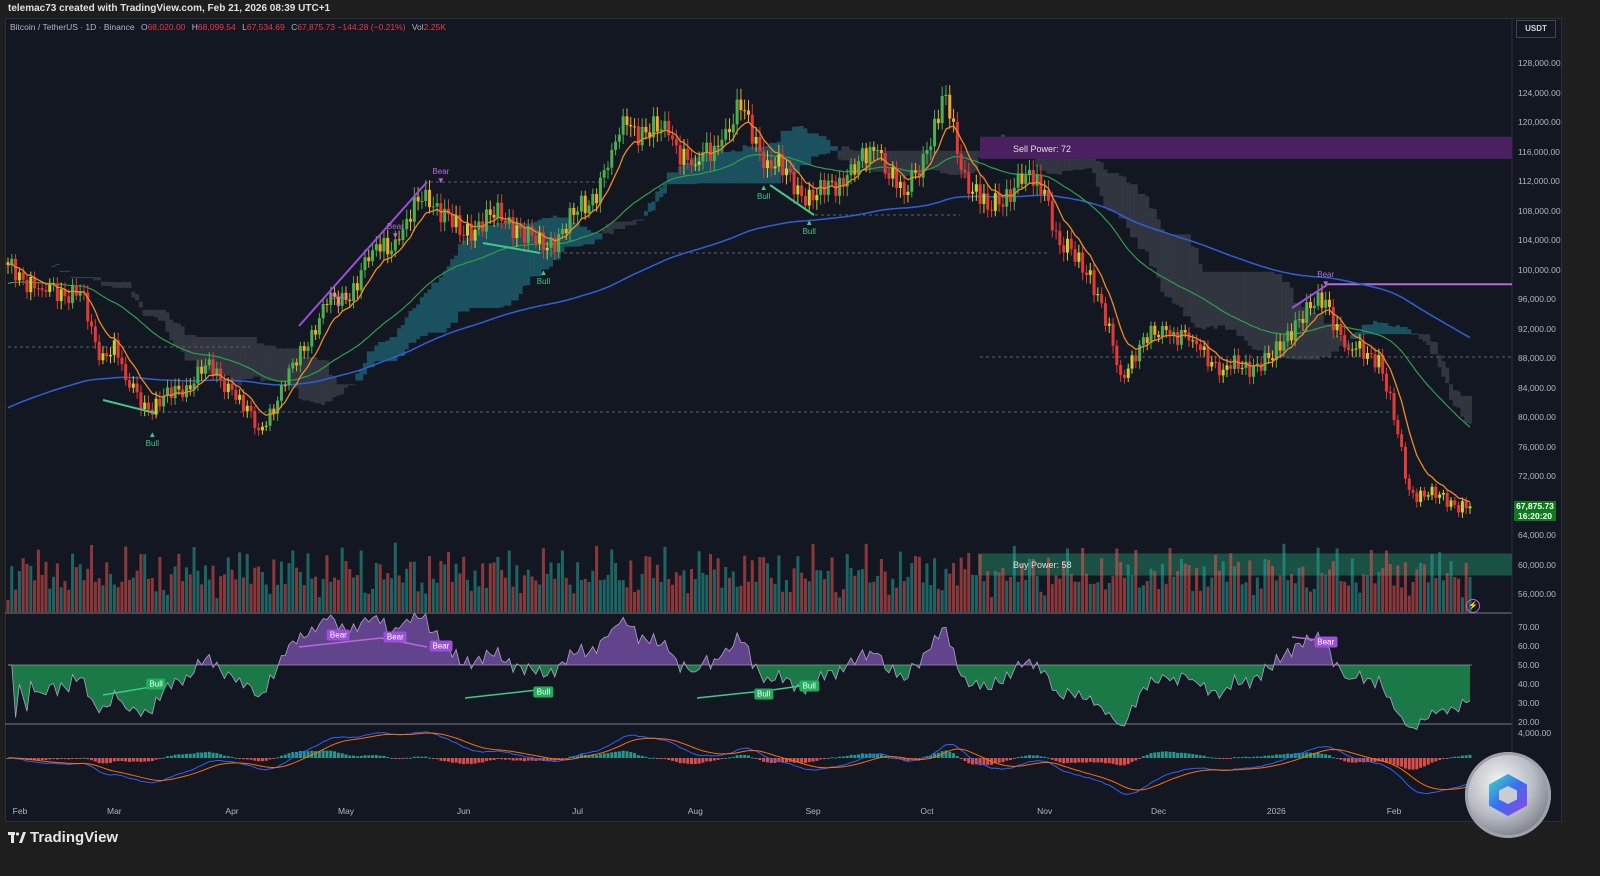 This screenshot has width=1600, height=876. What do you see at coordinates (1529, 646) in the screenshot?
I see `rsi-tick: 60.00` at bounding box center [1529, 646].